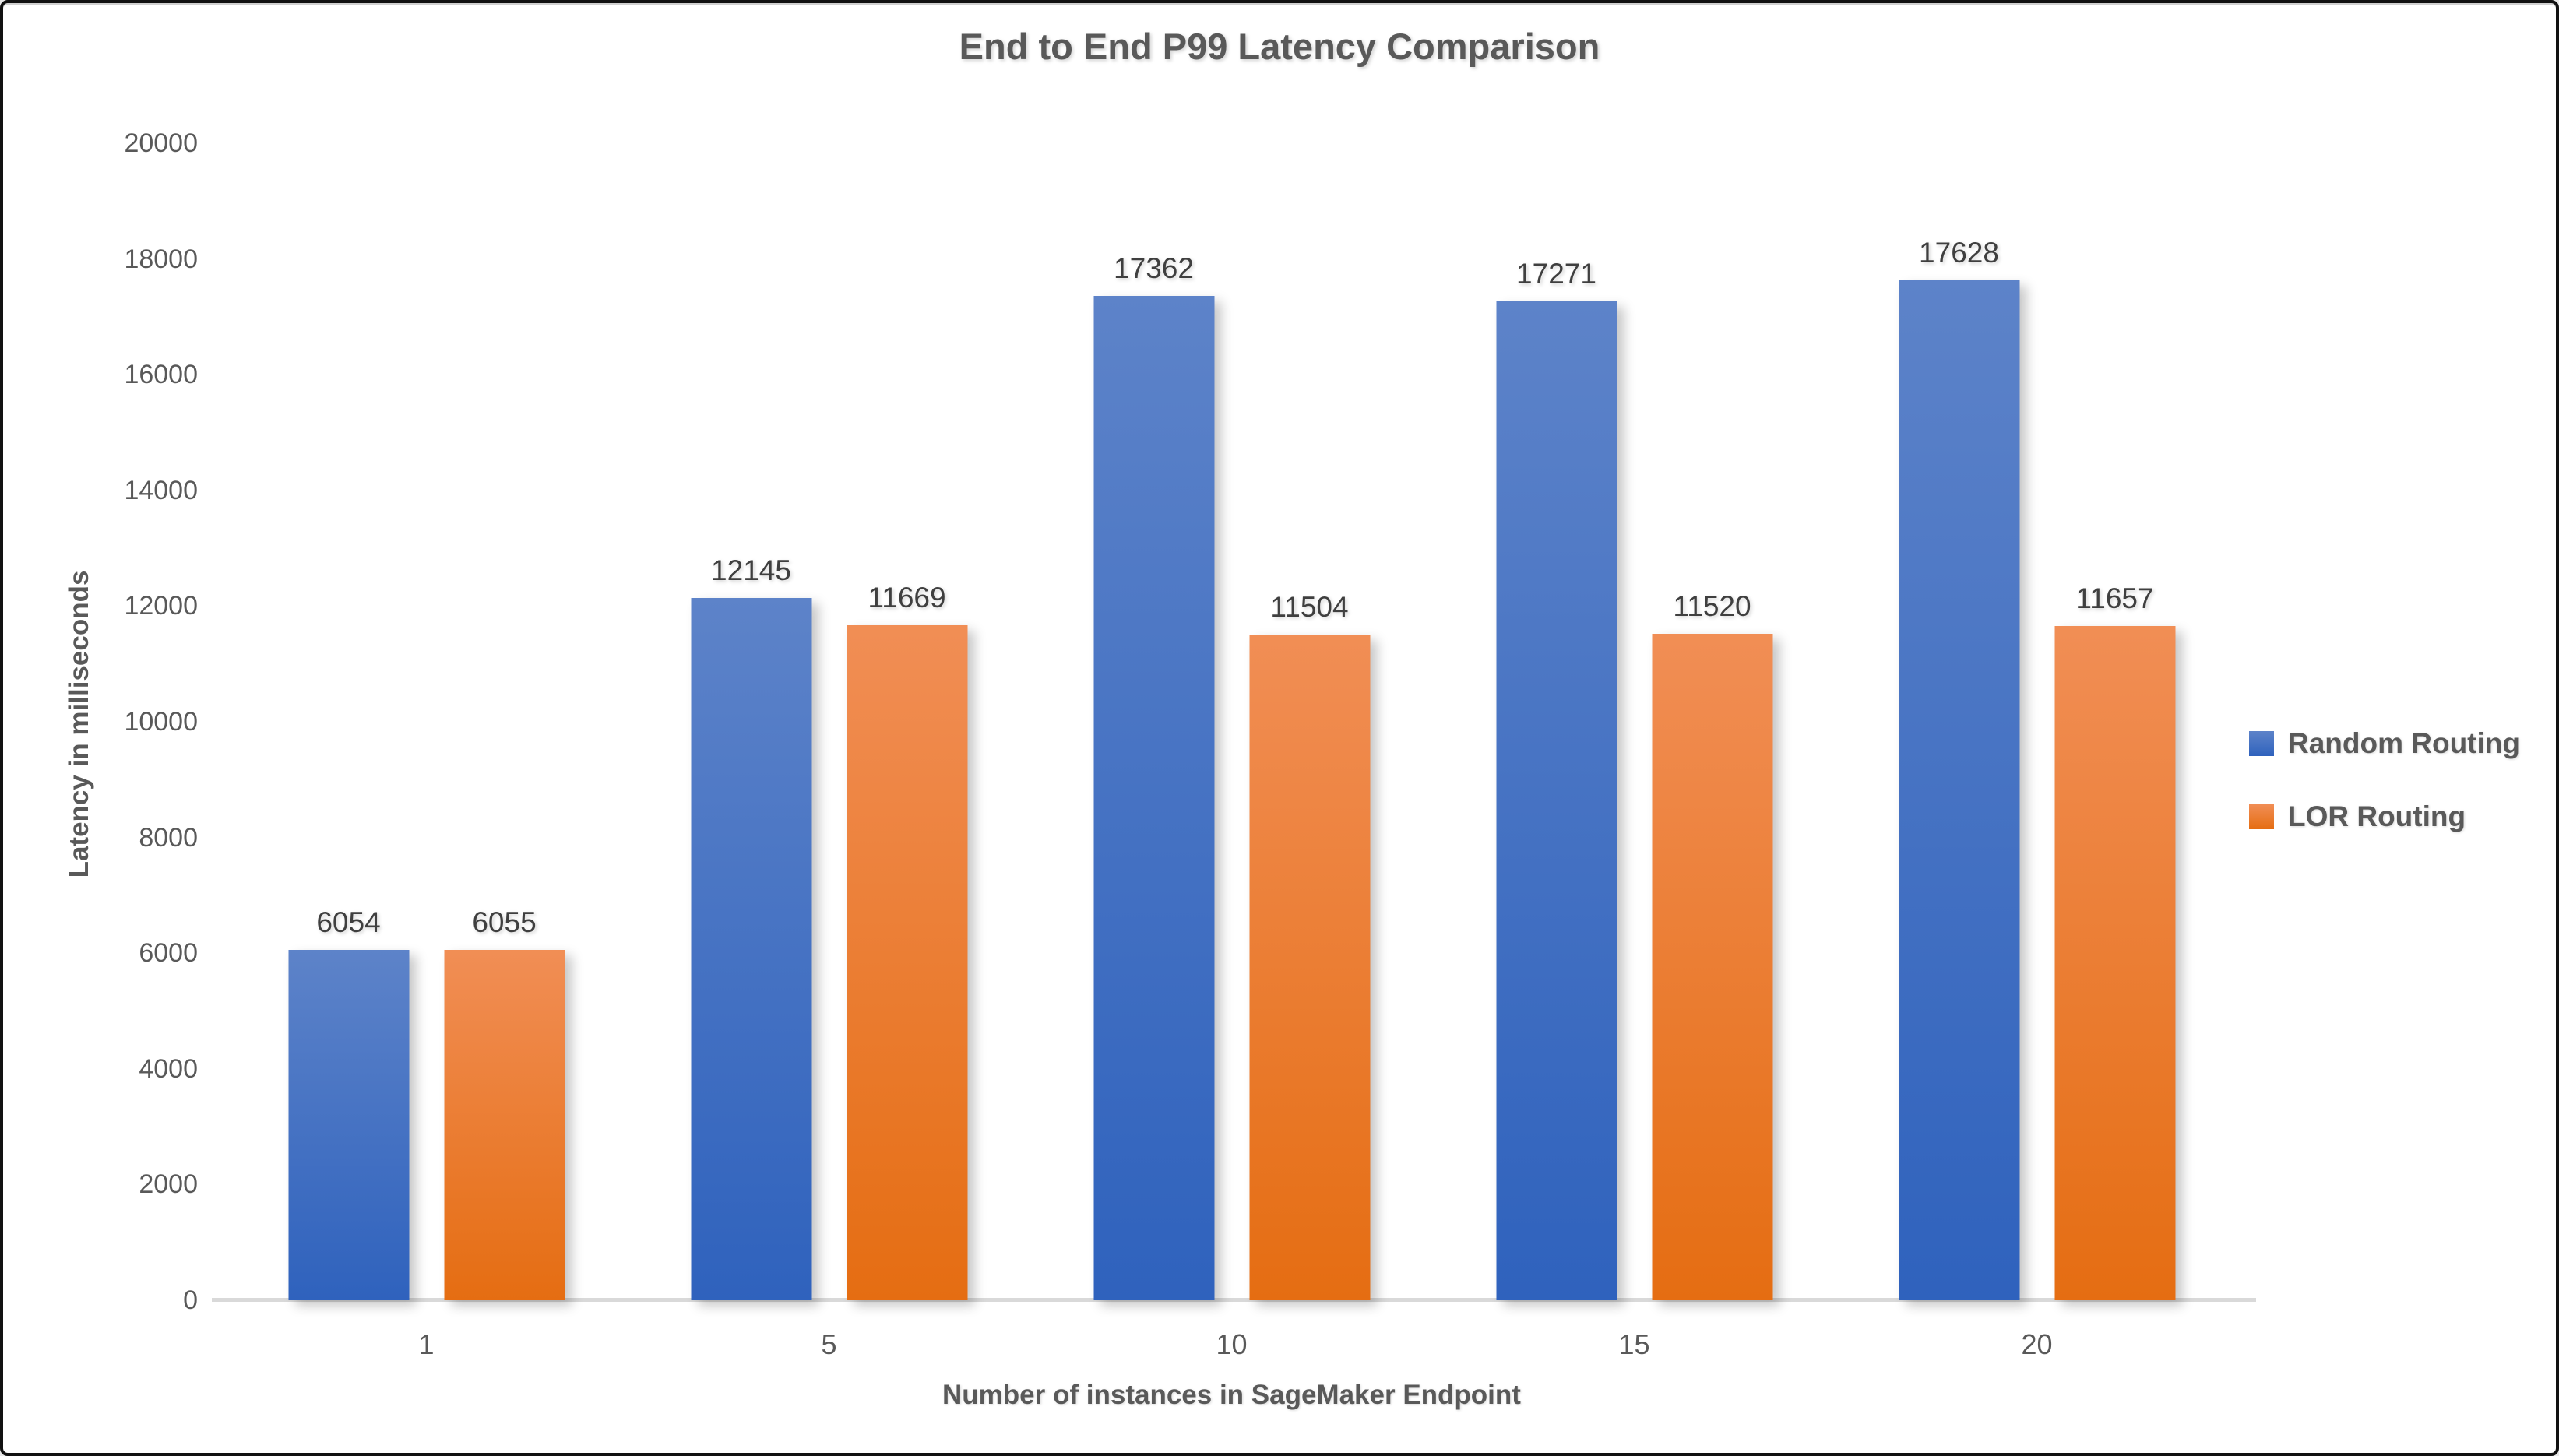  Describe the element at coordinates (751, 570) in the screenshot. I see `bar-data-label: 12145` at that location.